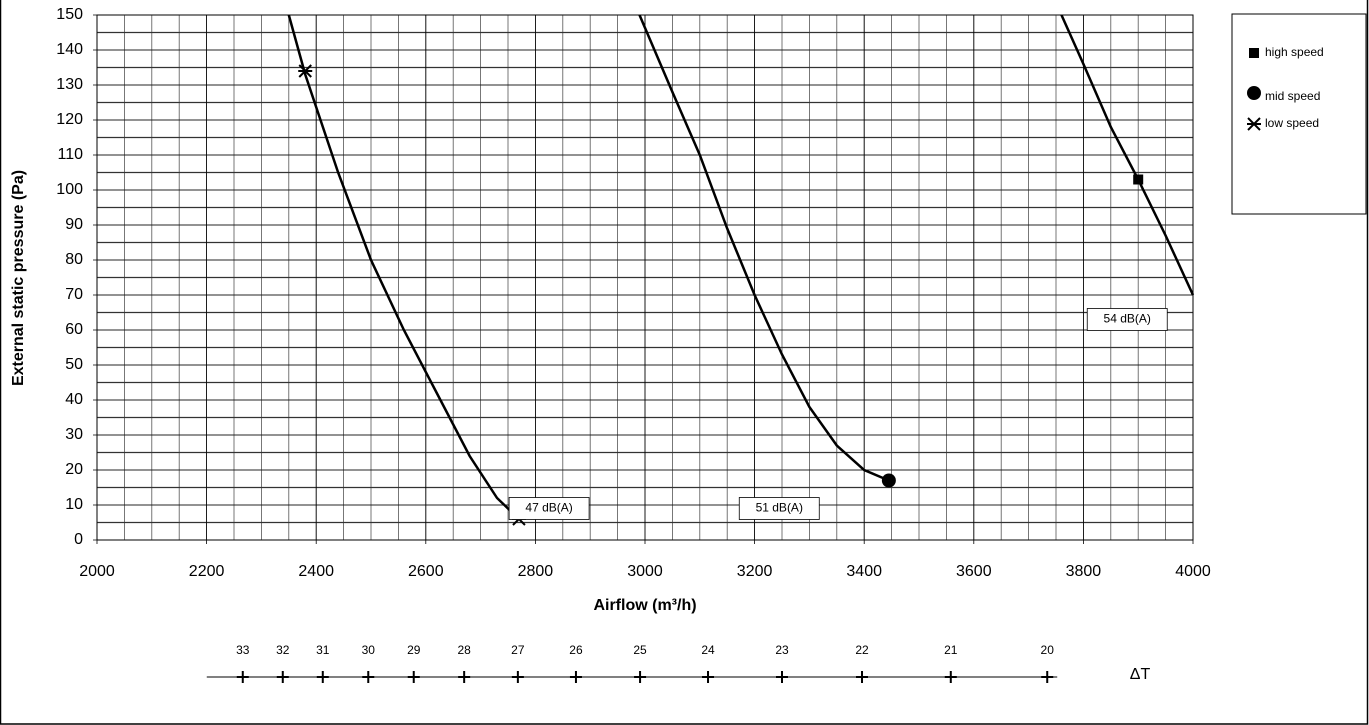  What do you see at coordinates (640, 650) in the screenshot?
I see `delta-t-label: 25` at bounding box center [640, 650].